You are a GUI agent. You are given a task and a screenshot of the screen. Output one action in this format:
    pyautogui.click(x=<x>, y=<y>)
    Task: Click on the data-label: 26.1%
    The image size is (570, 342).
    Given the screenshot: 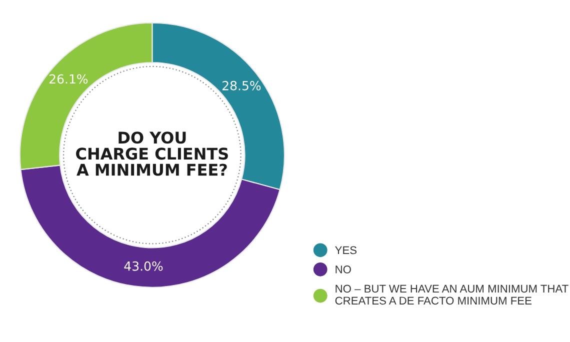 What is the action you would take?
    pyautogui.click(x=69, y=79)
    